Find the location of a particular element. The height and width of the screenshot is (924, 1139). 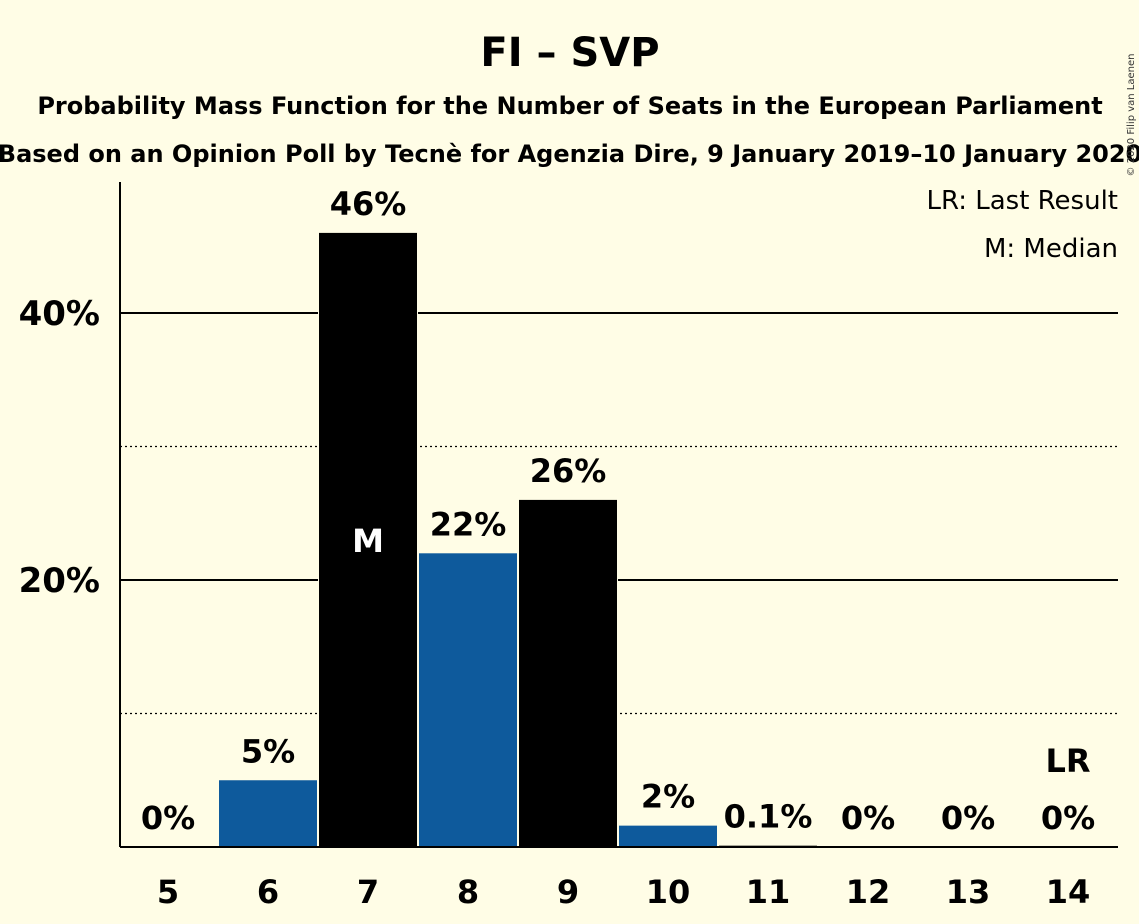

data-label: 0.1% is located at coordinates (768, 817).